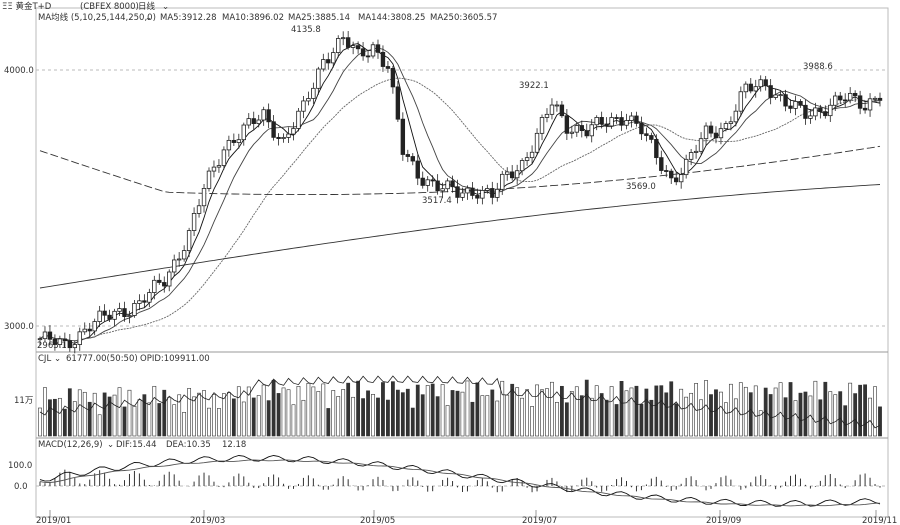 Image resolution: width=900 pixels, height=525 pixels. What do you see at coordinates (19, 327) in the screenshot?
I see `ytick-3000: 3000.0` at bounding box center [19, 327].